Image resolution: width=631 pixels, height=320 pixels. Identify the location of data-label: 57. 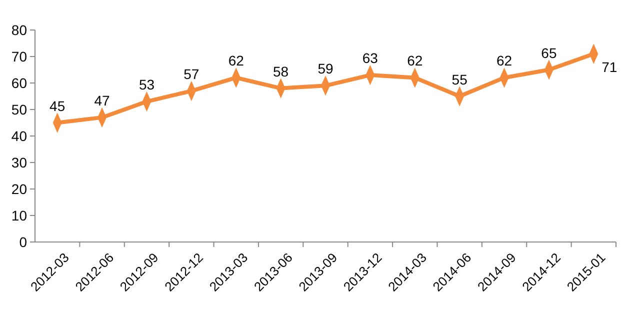
(192, 74).